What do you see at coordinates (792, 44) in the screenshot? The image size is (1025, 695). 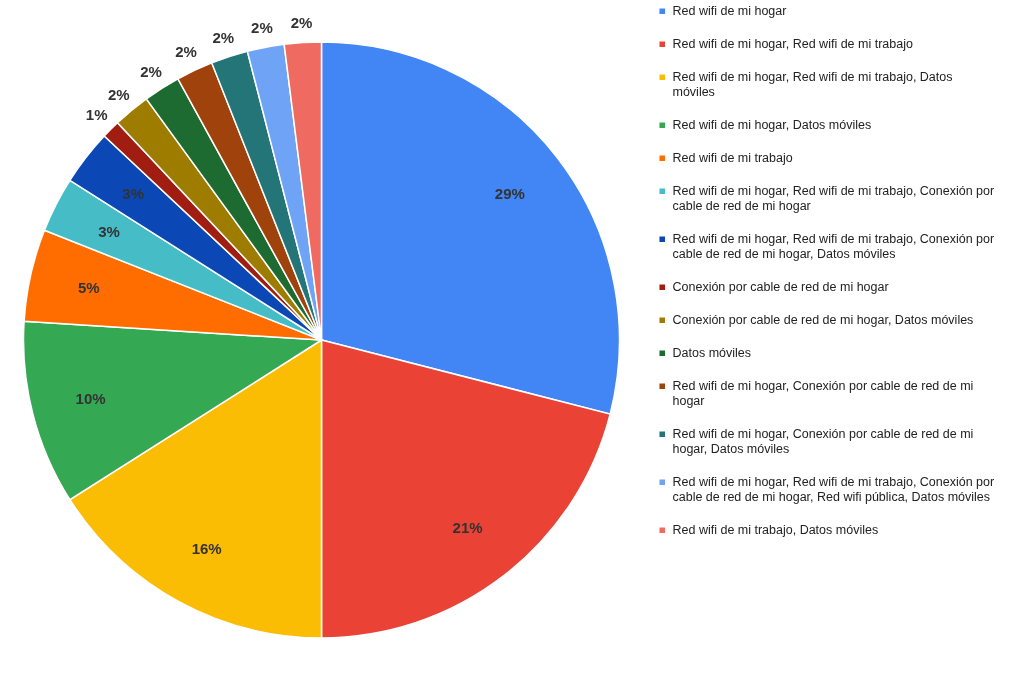 I see `legend-label: Red wifi de mi hogar, Red wifi de mi trabajo` at bounding box center [792, 44].